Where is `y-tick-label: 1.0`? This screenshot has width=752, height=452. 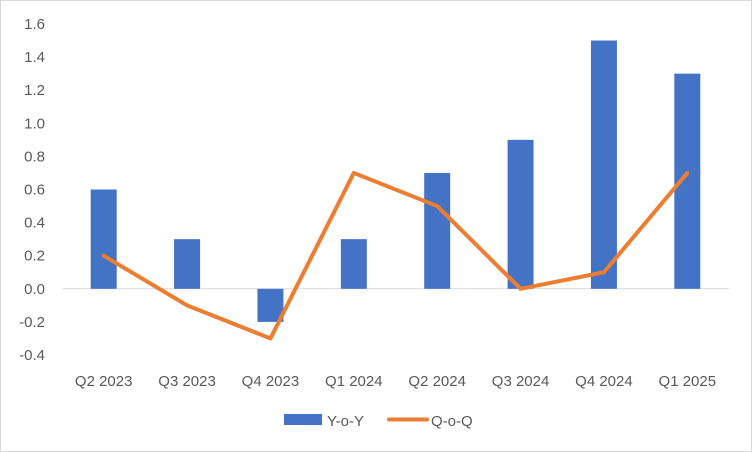 y-tick-label: 1.0 is located at coordinates (34, 123).